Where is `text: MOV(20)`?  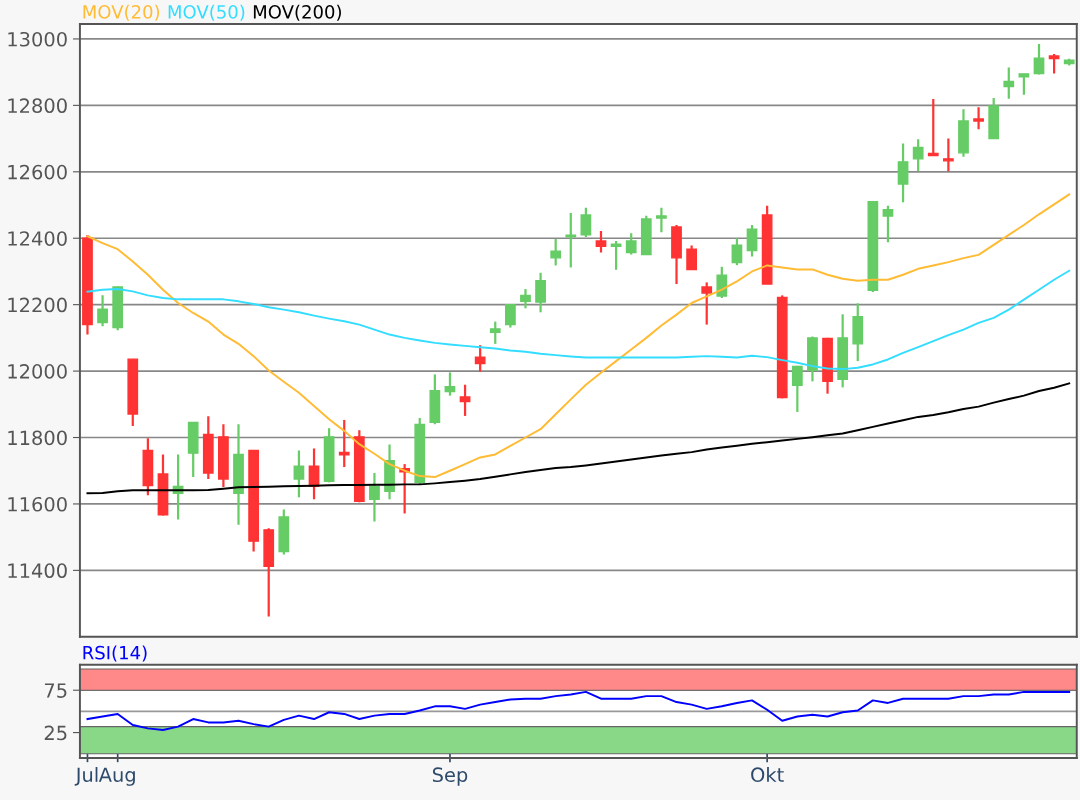
text: MOV(20) is located at coordinates (121, 12).